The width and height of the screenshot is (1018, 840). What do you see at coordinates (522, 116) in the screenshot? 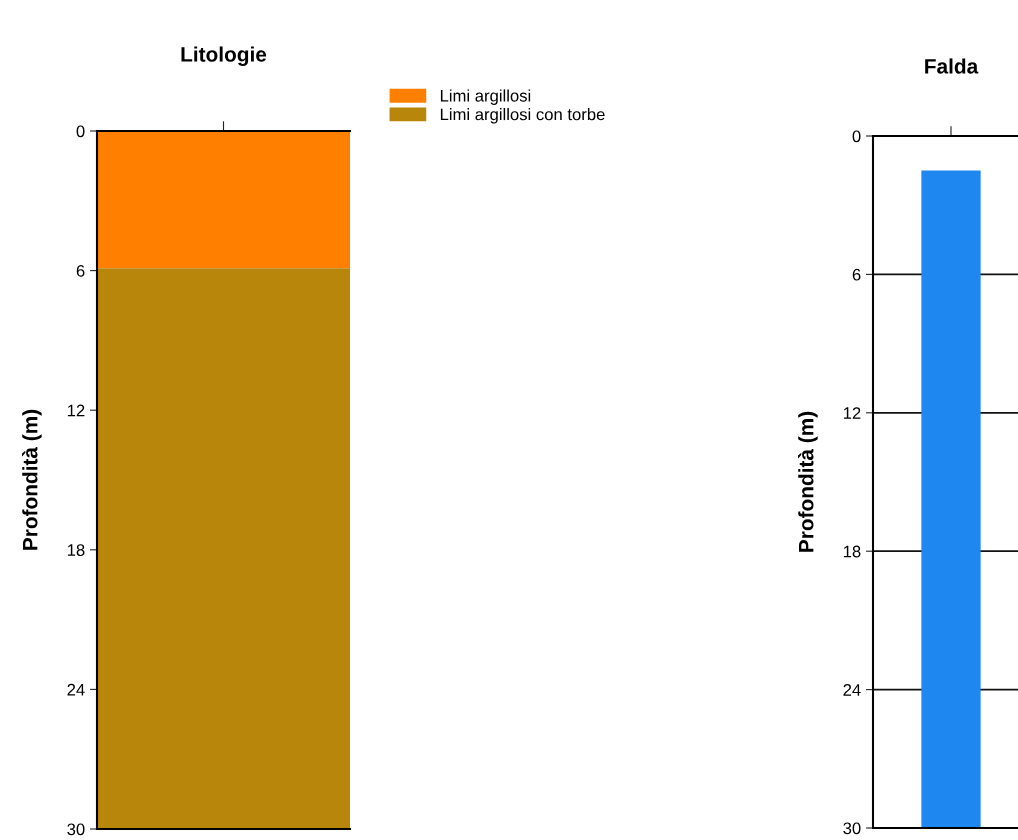
I see `legend-label: Limi argillosi con torbe` at bounding box center [522, 116].